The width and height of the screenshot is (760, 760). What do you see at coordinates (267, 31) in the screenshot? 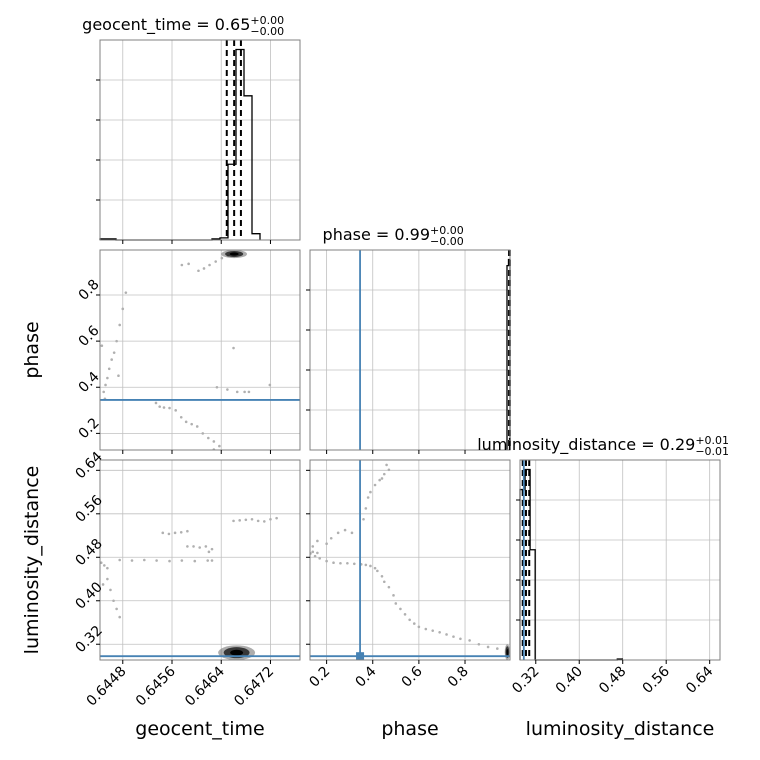
I see `title-lower-error: −0.00` at bounding box center [267, 31].